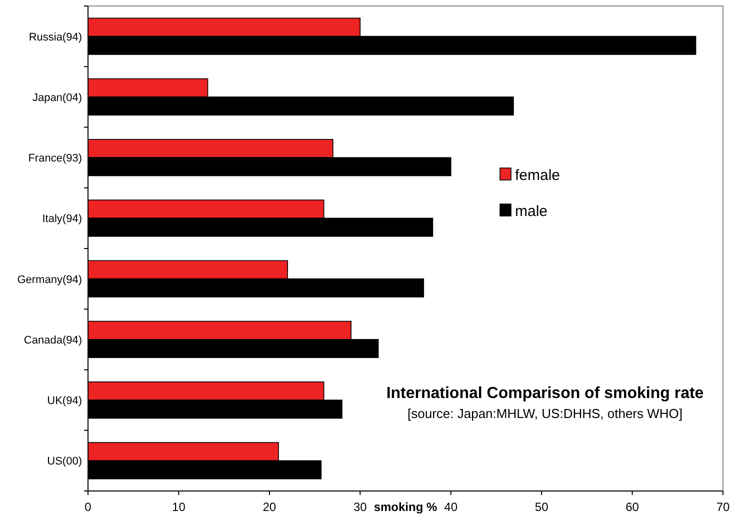  What do you see at coordinates (545, 393) in the screenshot?
I see `text: International Comparison of smoking rate` at bounding box center [545, 393].